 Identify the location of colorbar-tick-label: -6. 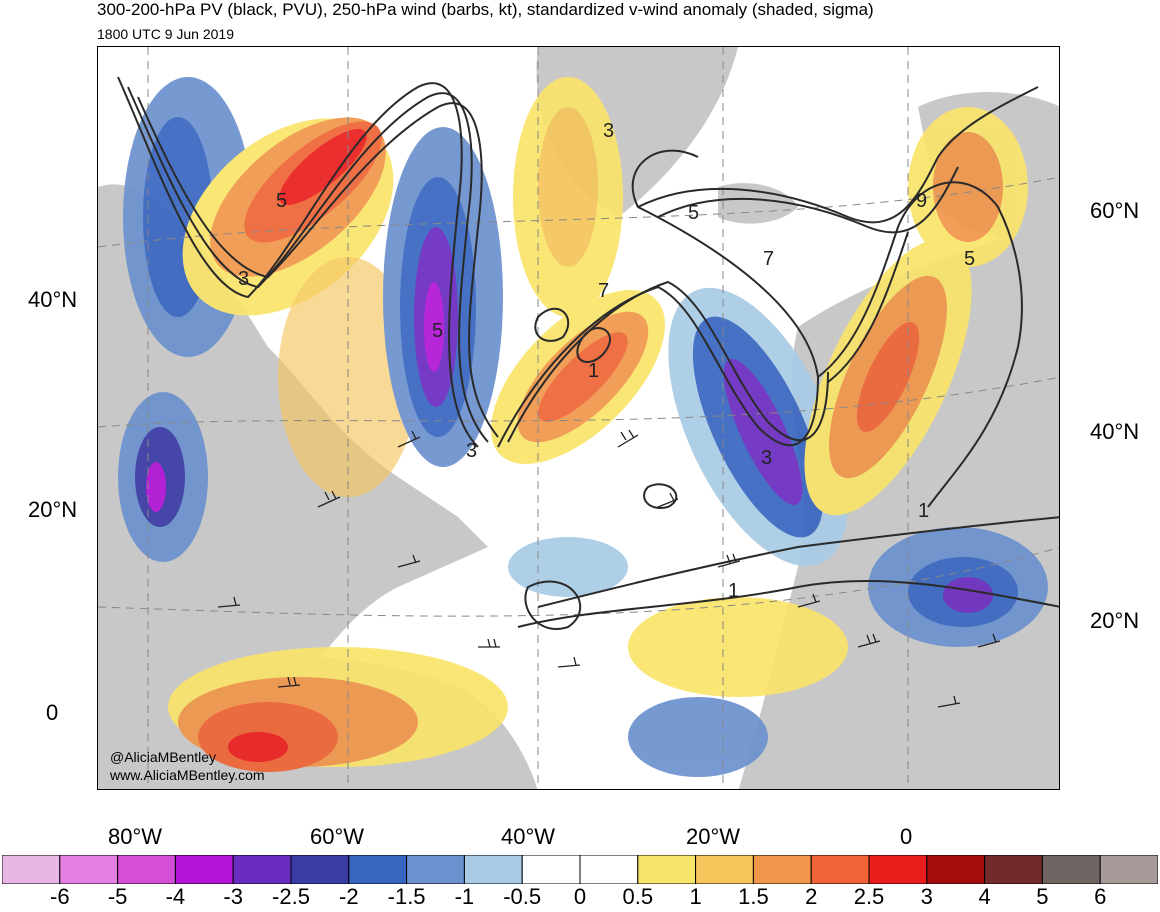
(60, 896).